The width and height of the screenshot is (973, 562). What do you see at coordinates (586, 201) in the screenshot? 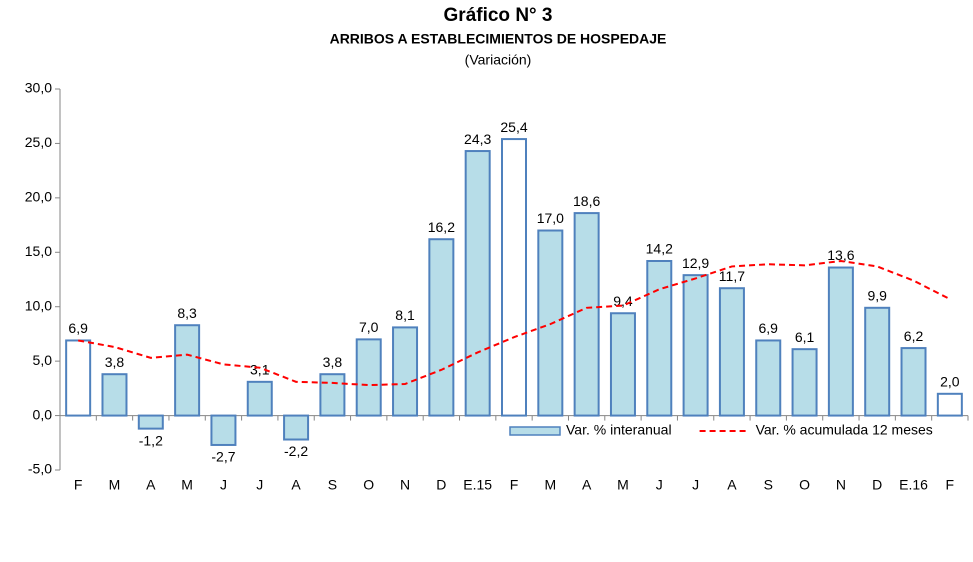
I see `data-label: 18,6` at bounding box center [586, 201].